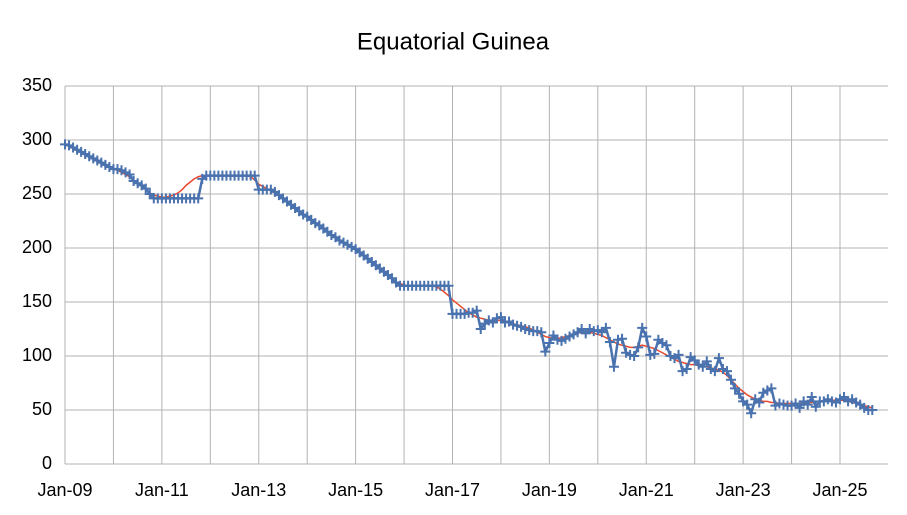 Image resolution: width=907 pixels, height=515 pixels. Describe the element at coordinates (452, 490) in the screenshot. I see `x-tick-label: Jan-17` at that location.